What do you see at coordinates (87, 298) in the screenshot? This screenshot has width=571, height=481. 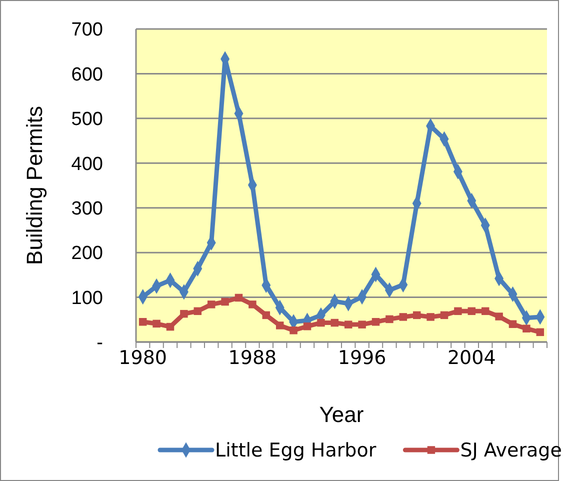 I see `y-tick-label: 100` at bounding box center [87, 298].